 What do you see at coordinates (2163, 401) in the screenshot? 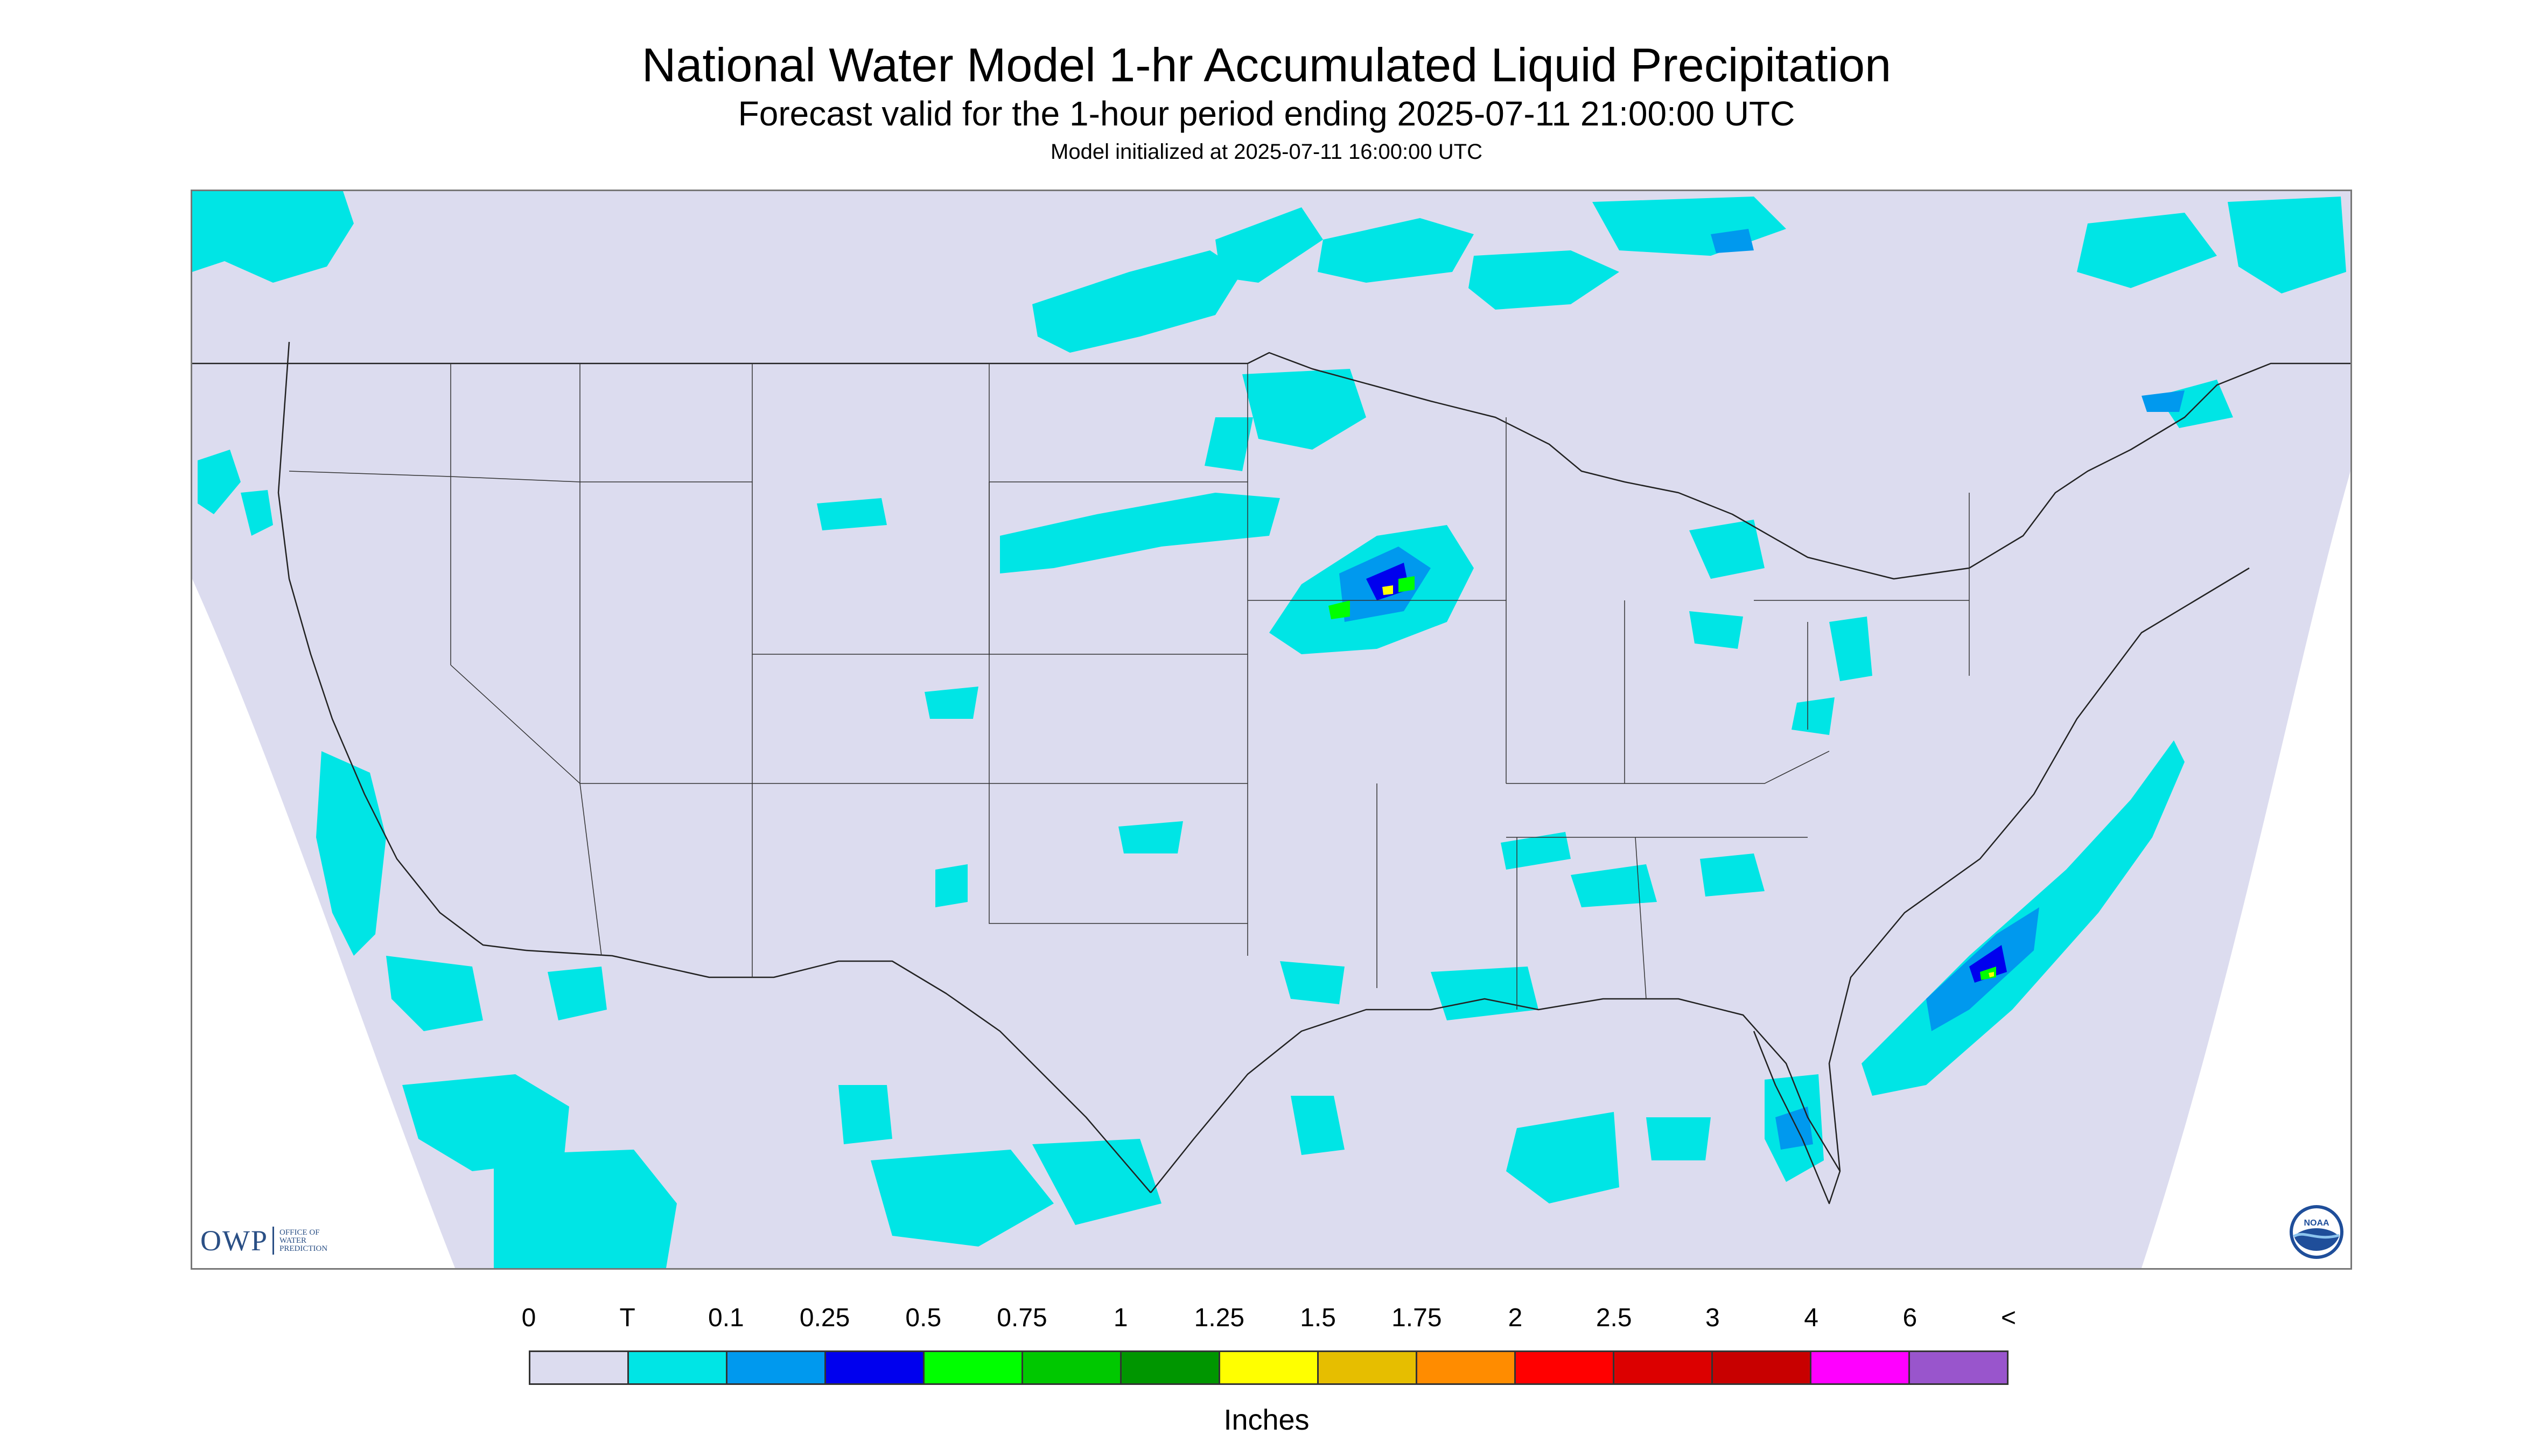
I see `precip-cell-maine-core` at bounding box center [2163, 401].